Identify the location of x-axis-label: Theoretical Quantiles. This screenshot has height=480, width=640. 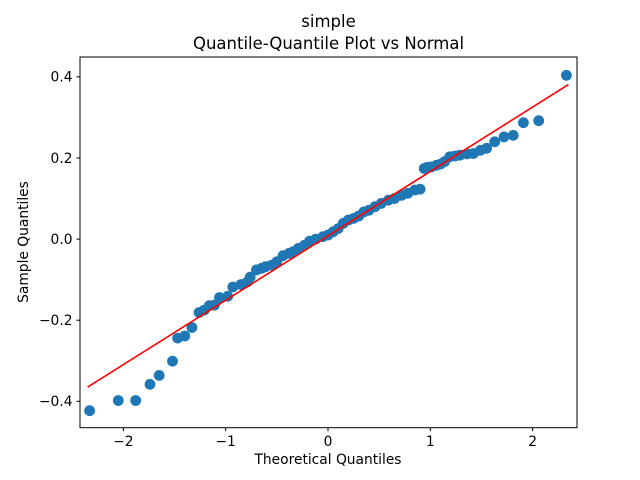
(328, 460).